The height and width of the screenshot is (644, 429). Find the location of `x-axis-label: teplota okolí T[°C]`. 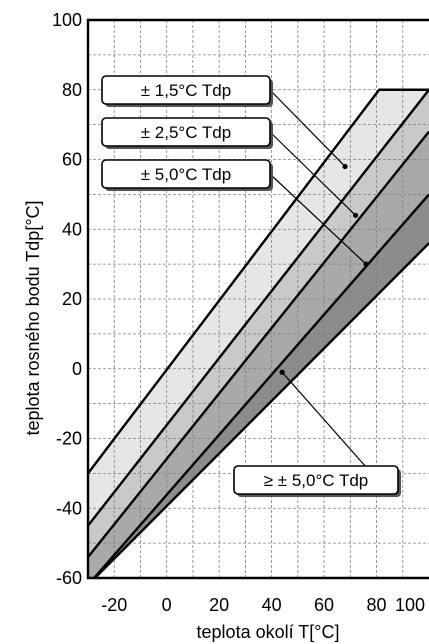

x-axis-label: teplota okolí T[°C] is located at coordinates (268, 632).